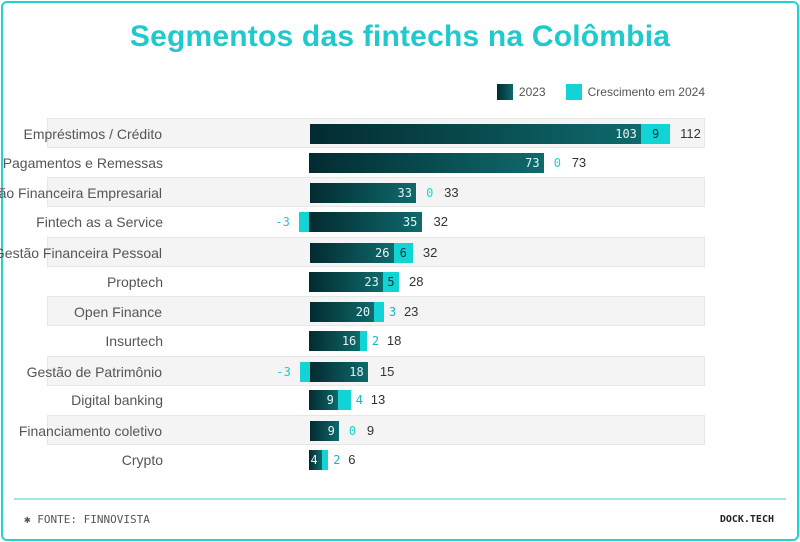 The width and height of the screenshot is (800, 542). Describe the element at coordinates (134, 281) in the screenshot. I see `category-label: Proptech` at that location.